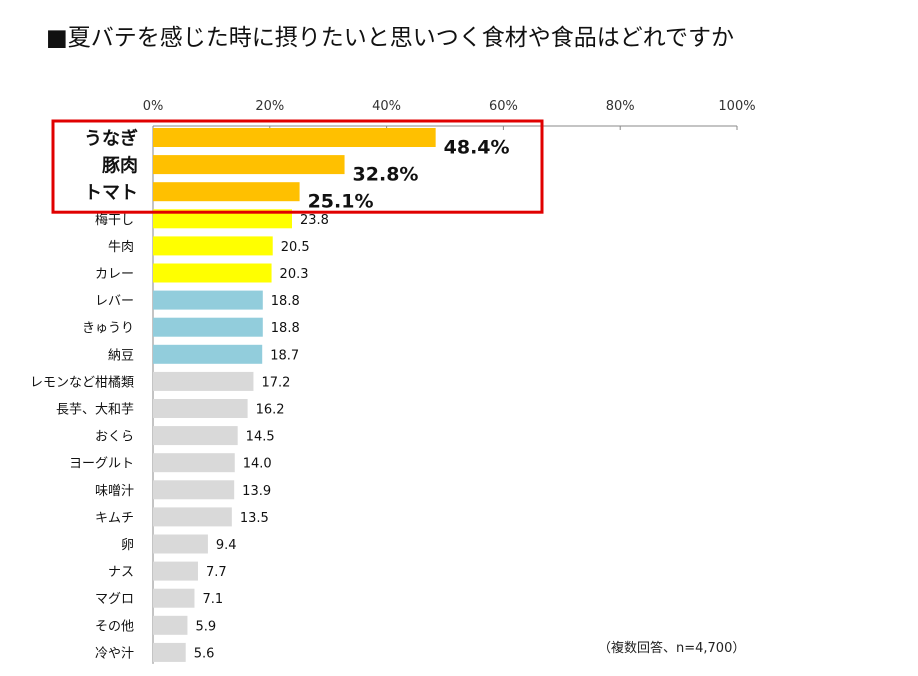  Describe the element at coordinates (121, 247) in the screenshot. I see `category-label: 牛肉` at that location.